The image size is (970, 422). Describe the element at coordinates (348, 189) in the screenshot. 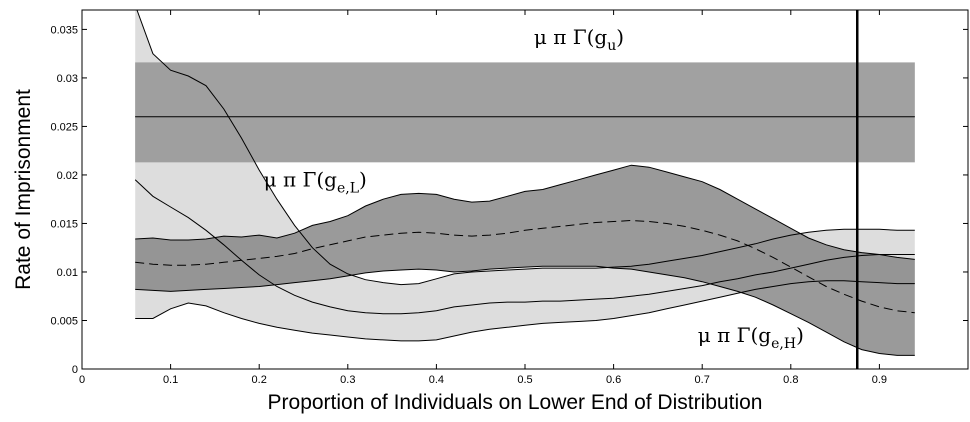

I see `annotation-subscript: e,L` at that location.